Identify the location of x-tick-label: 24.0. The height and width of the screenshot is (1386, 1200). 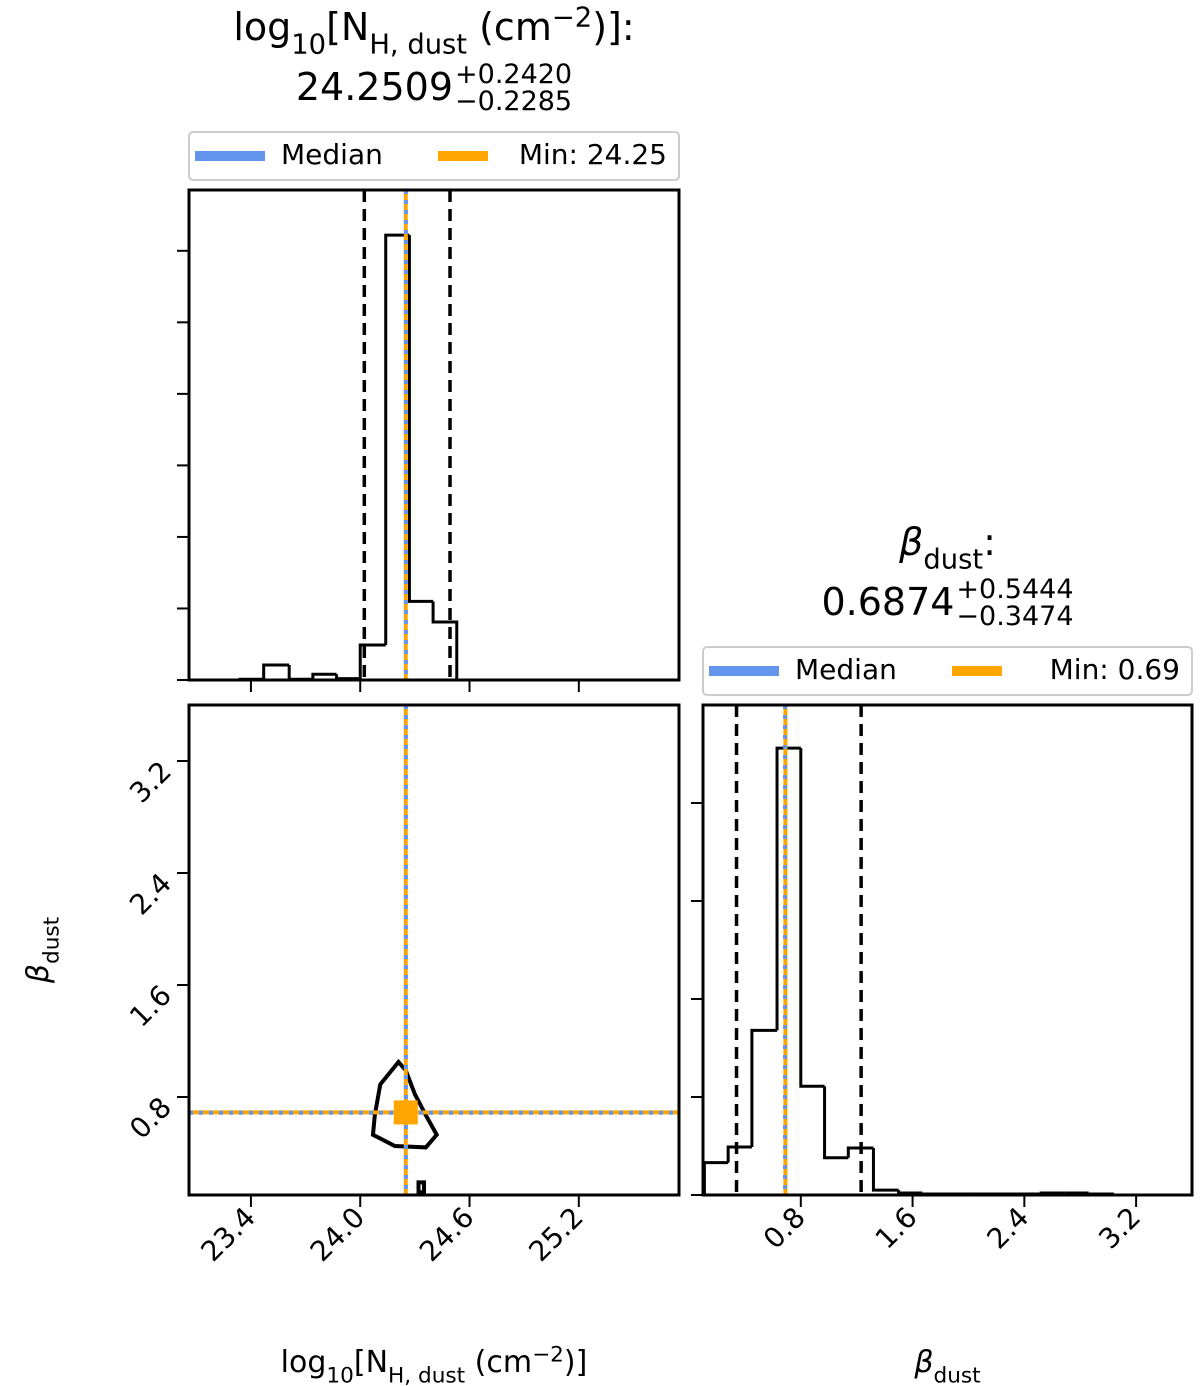
(337, 1234).